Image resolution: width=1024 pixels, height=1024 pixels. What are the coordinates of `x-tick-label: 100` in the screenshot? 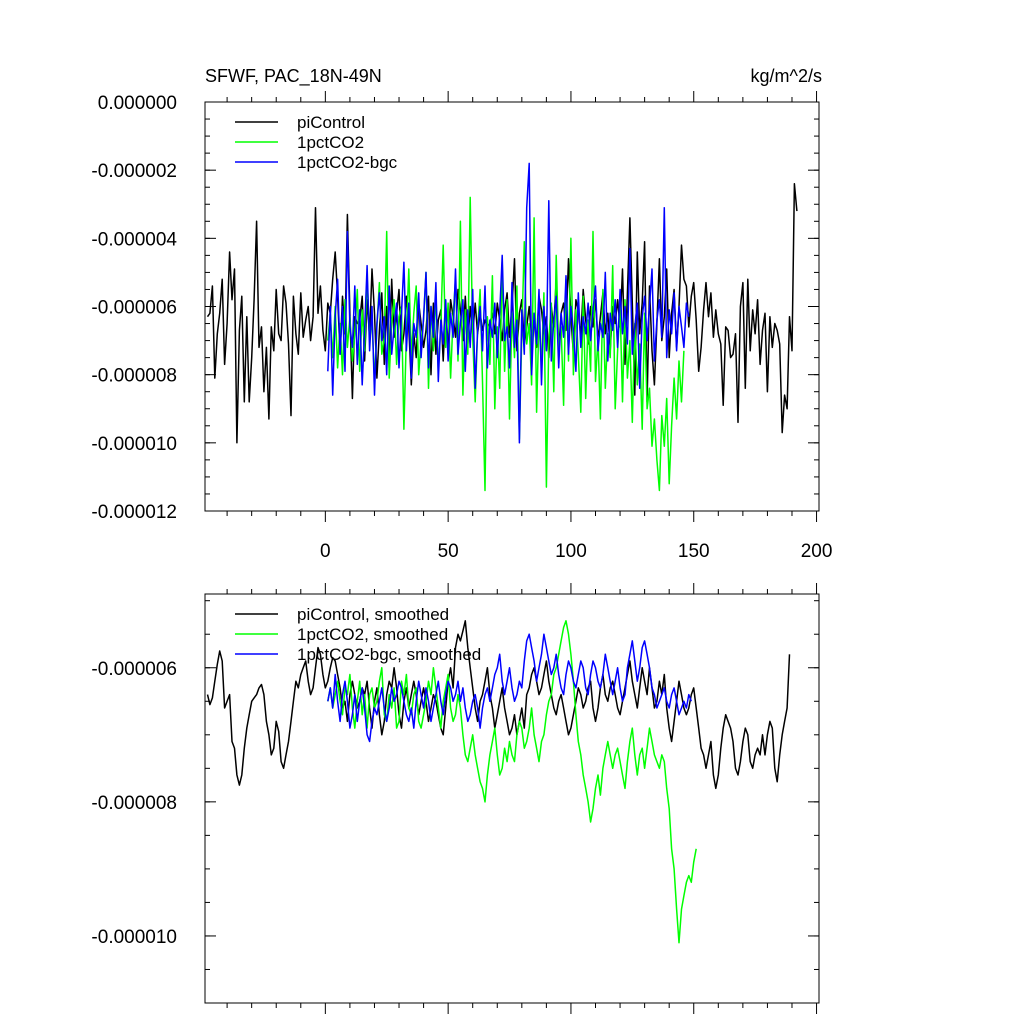 It's located at (571, 551).